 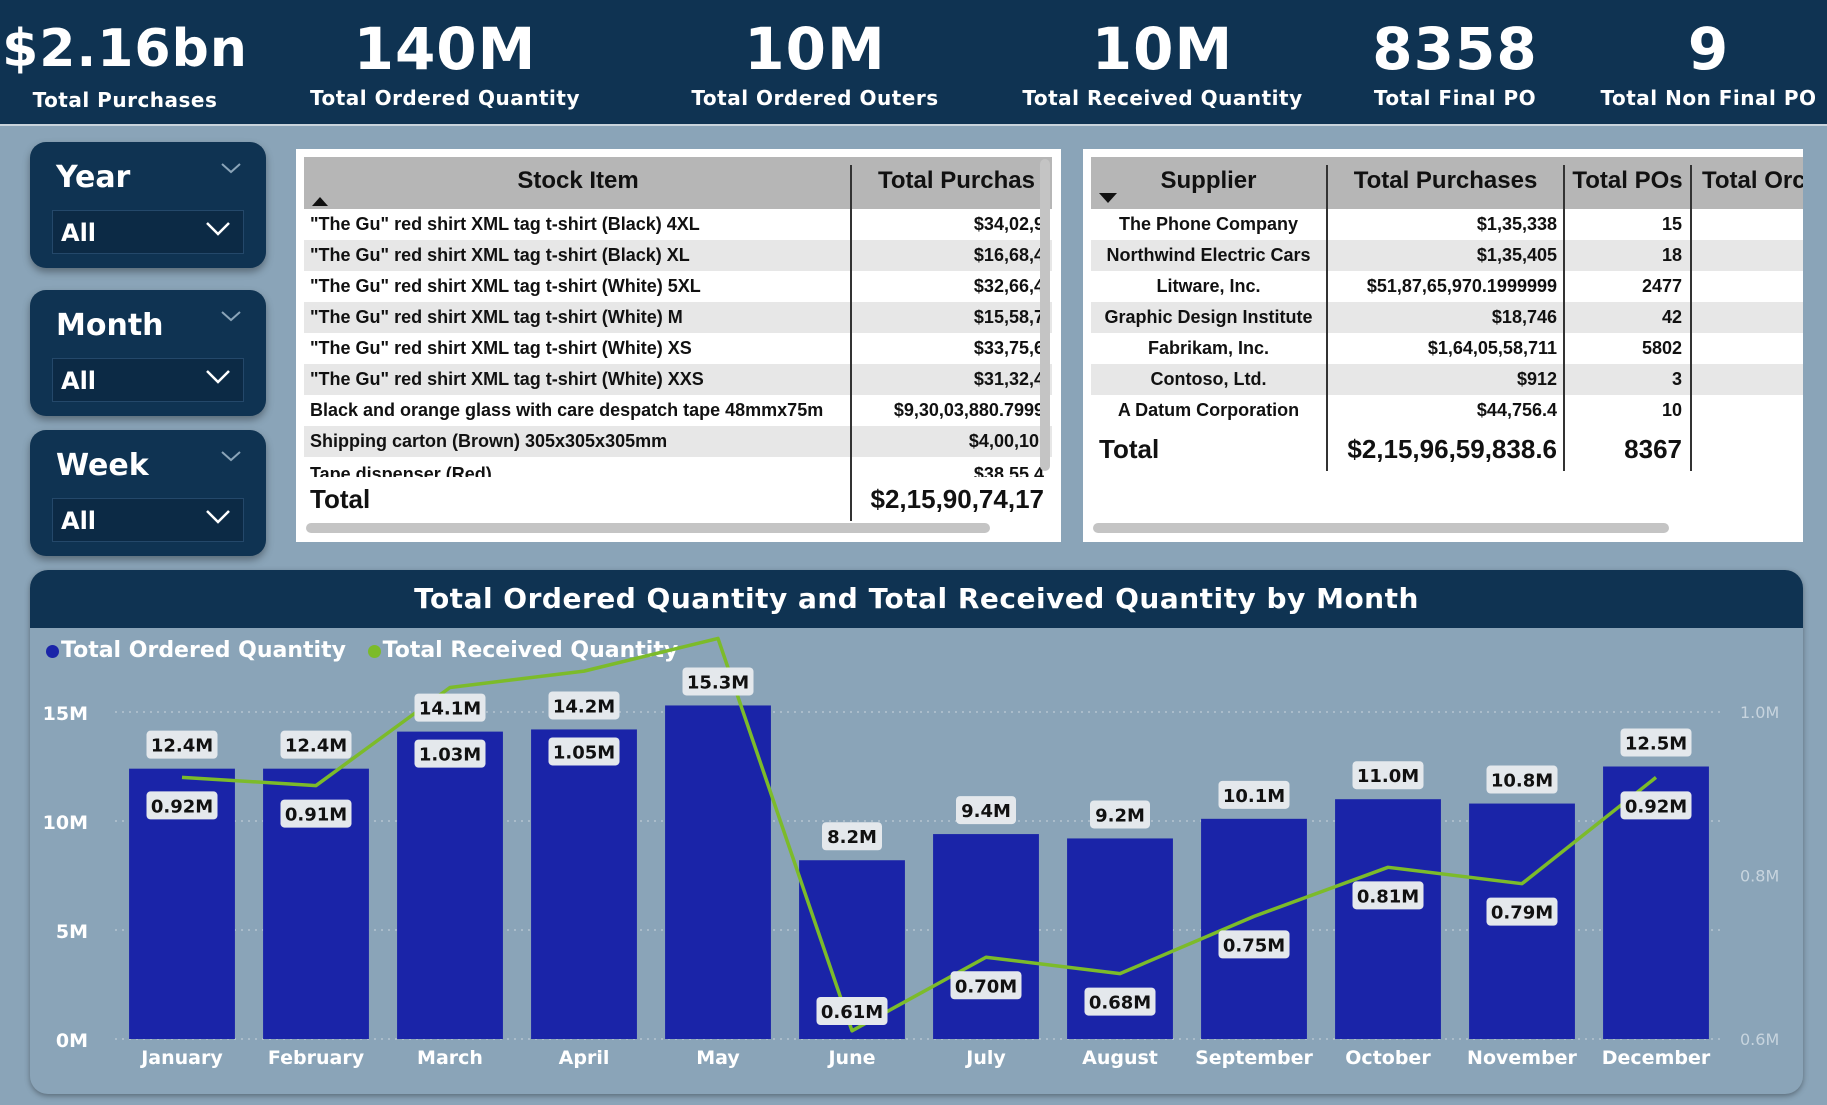 What do you see at coordinates (1008, 348) in the screenshot?
I see `total-purchases-cell: $33,75,6` at bounding box center [1008, 348].